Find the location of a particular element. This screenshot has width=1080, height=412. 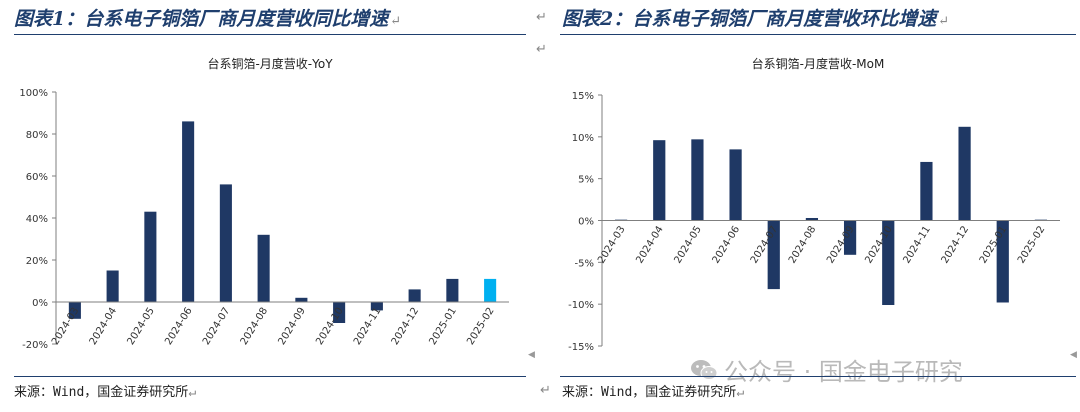

figure2-title: 图表2：台系电子铜箔厂商月度营收环比增速 ↵ is located at coordinates (755, 17).